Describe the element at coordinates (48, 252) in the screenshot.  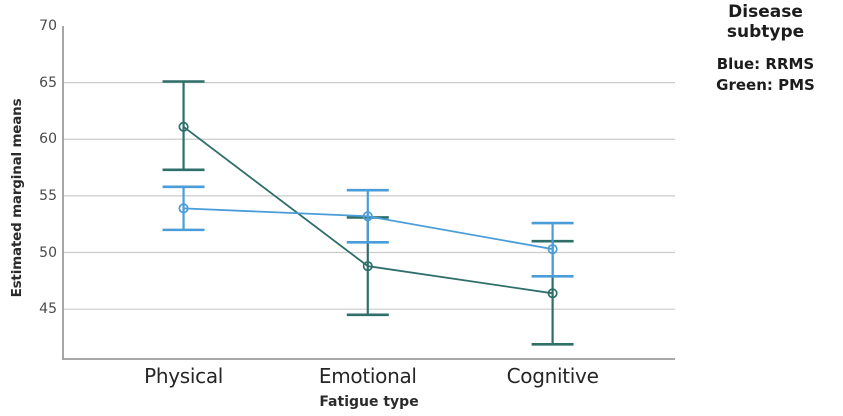
I see `y-tick-label: 50` at that location.